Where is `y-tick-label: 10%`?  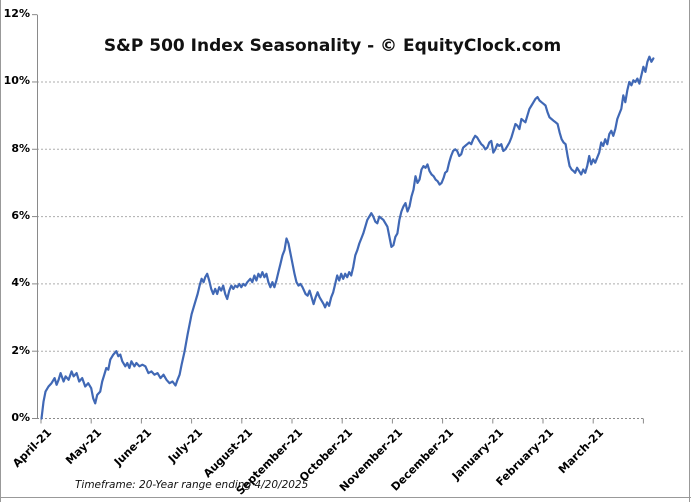 y-tick-label: 10% is located at coordinates (16, 81).